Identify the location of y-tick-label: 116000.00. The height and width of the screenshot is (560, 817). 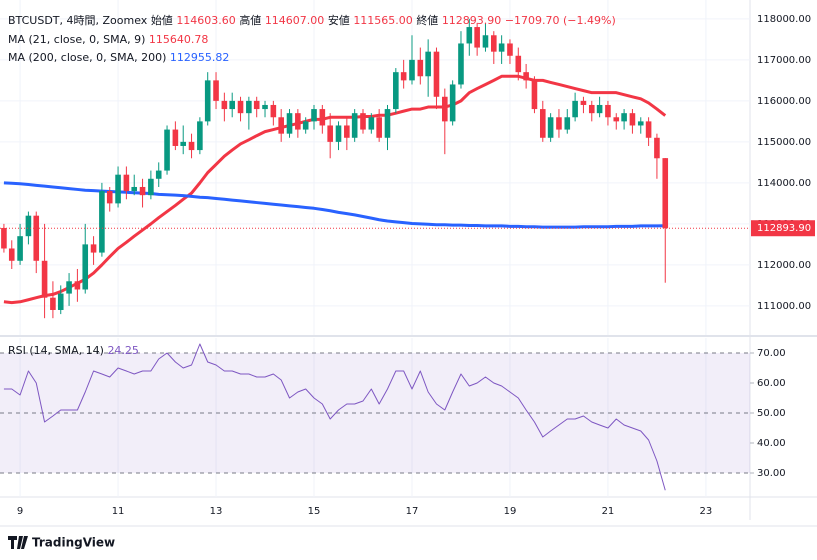
(784, 101).